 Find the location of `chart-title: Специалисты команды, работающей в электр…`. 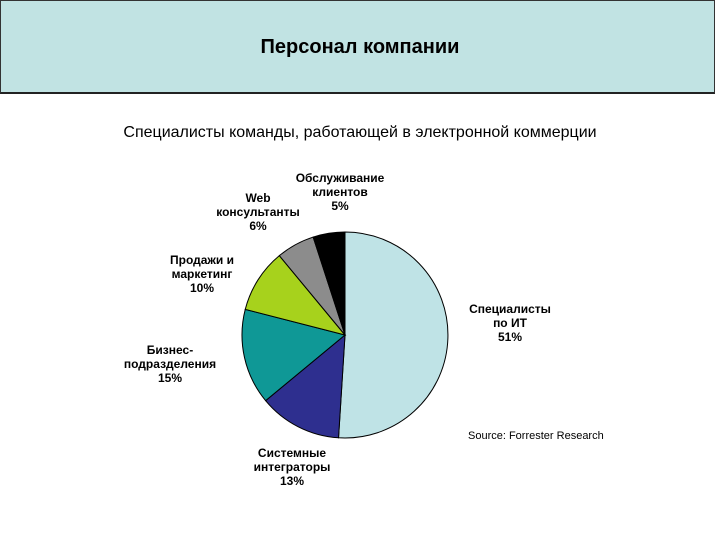

chart-title: Специалисты команды, работающей в электр… is located at coordinates (360, 132).